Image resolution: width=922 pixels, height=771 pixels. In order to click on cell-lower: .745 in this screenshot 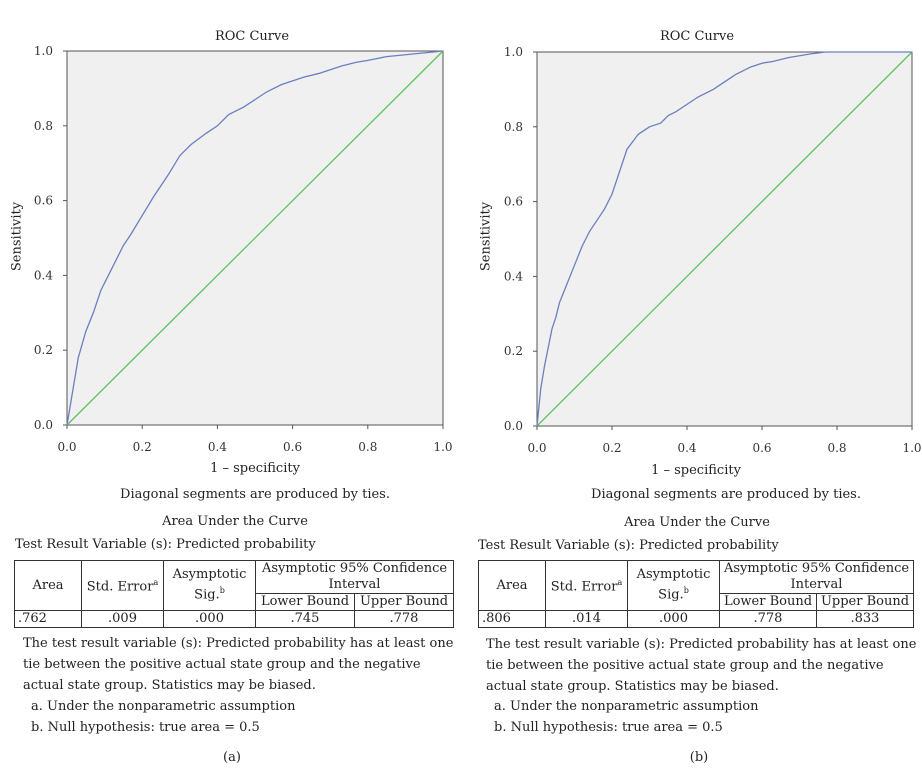, I will do `click(305, 619)`.